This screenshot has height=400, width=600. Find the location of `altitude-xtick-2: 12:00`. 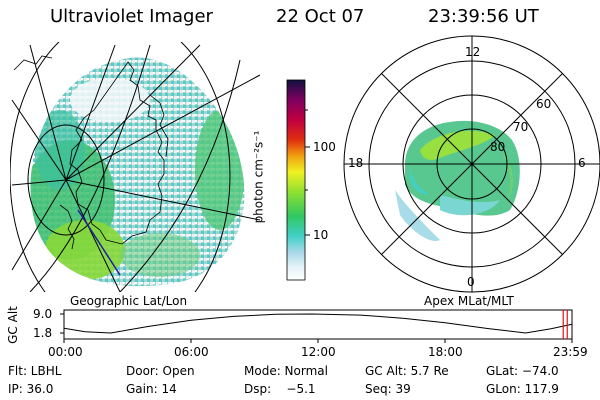

altitude-xtick-2: 12:00 is located at coordinates (318, 352).